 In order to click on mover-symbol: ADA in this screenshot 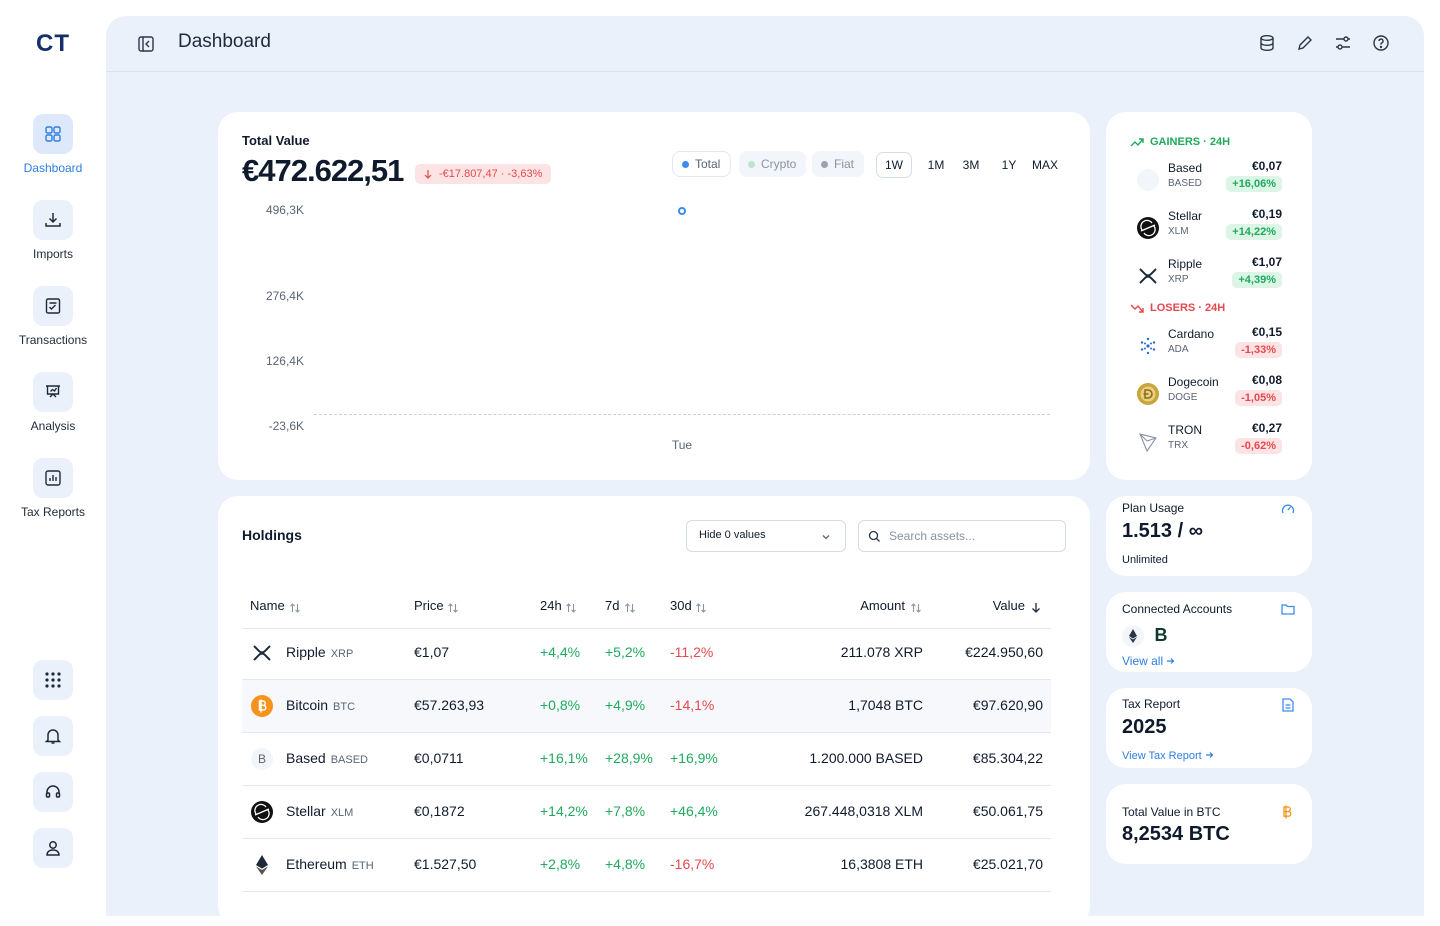, I will do `click(1178, 349)`.